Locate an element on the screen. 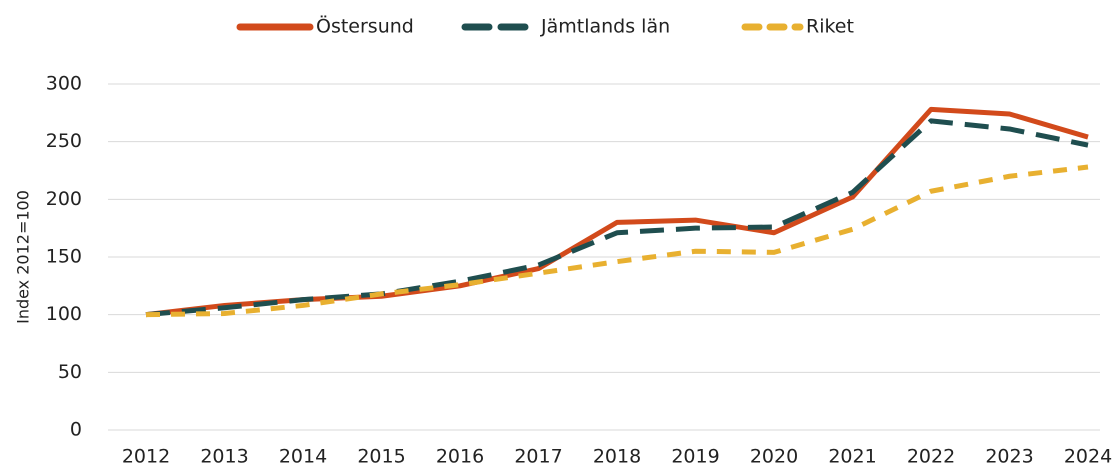 This screenshot has height=470, width=1115. x-tick-label: 2013 is located at coordinates (224, 457).